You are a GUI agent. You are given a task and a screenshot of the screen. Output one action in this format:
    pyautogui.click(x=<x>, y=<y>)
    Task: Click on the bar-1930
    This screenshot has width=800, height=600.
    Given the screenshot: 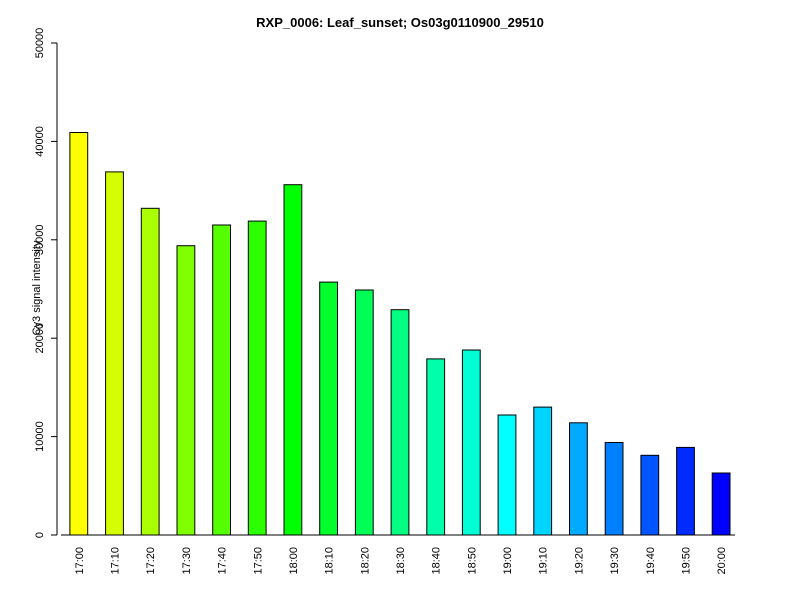 What is the action you would take?
    pyautogui.click(x=614, y=489)
    